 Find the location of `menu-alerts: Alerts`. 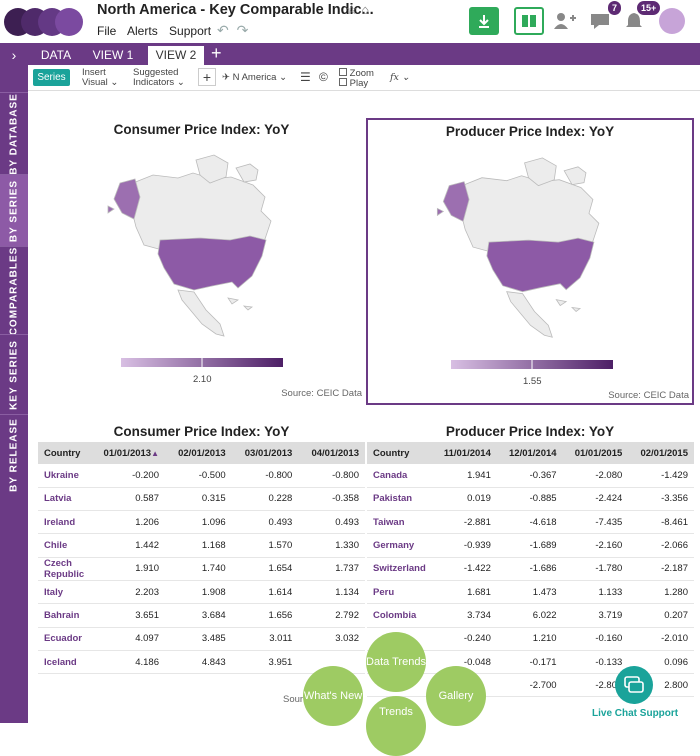

menu-alerts: Alerts is located at coordinates (142, 31).